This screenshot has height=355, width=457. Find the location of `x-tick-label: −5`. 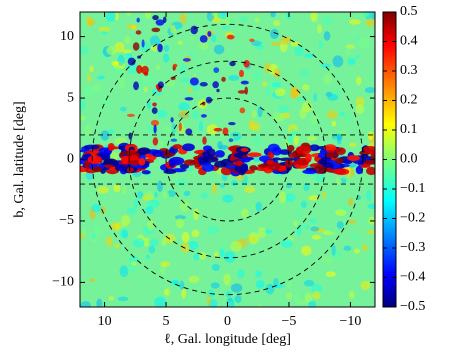

x-tick-label: −5 is located at coordinates (289, 321).